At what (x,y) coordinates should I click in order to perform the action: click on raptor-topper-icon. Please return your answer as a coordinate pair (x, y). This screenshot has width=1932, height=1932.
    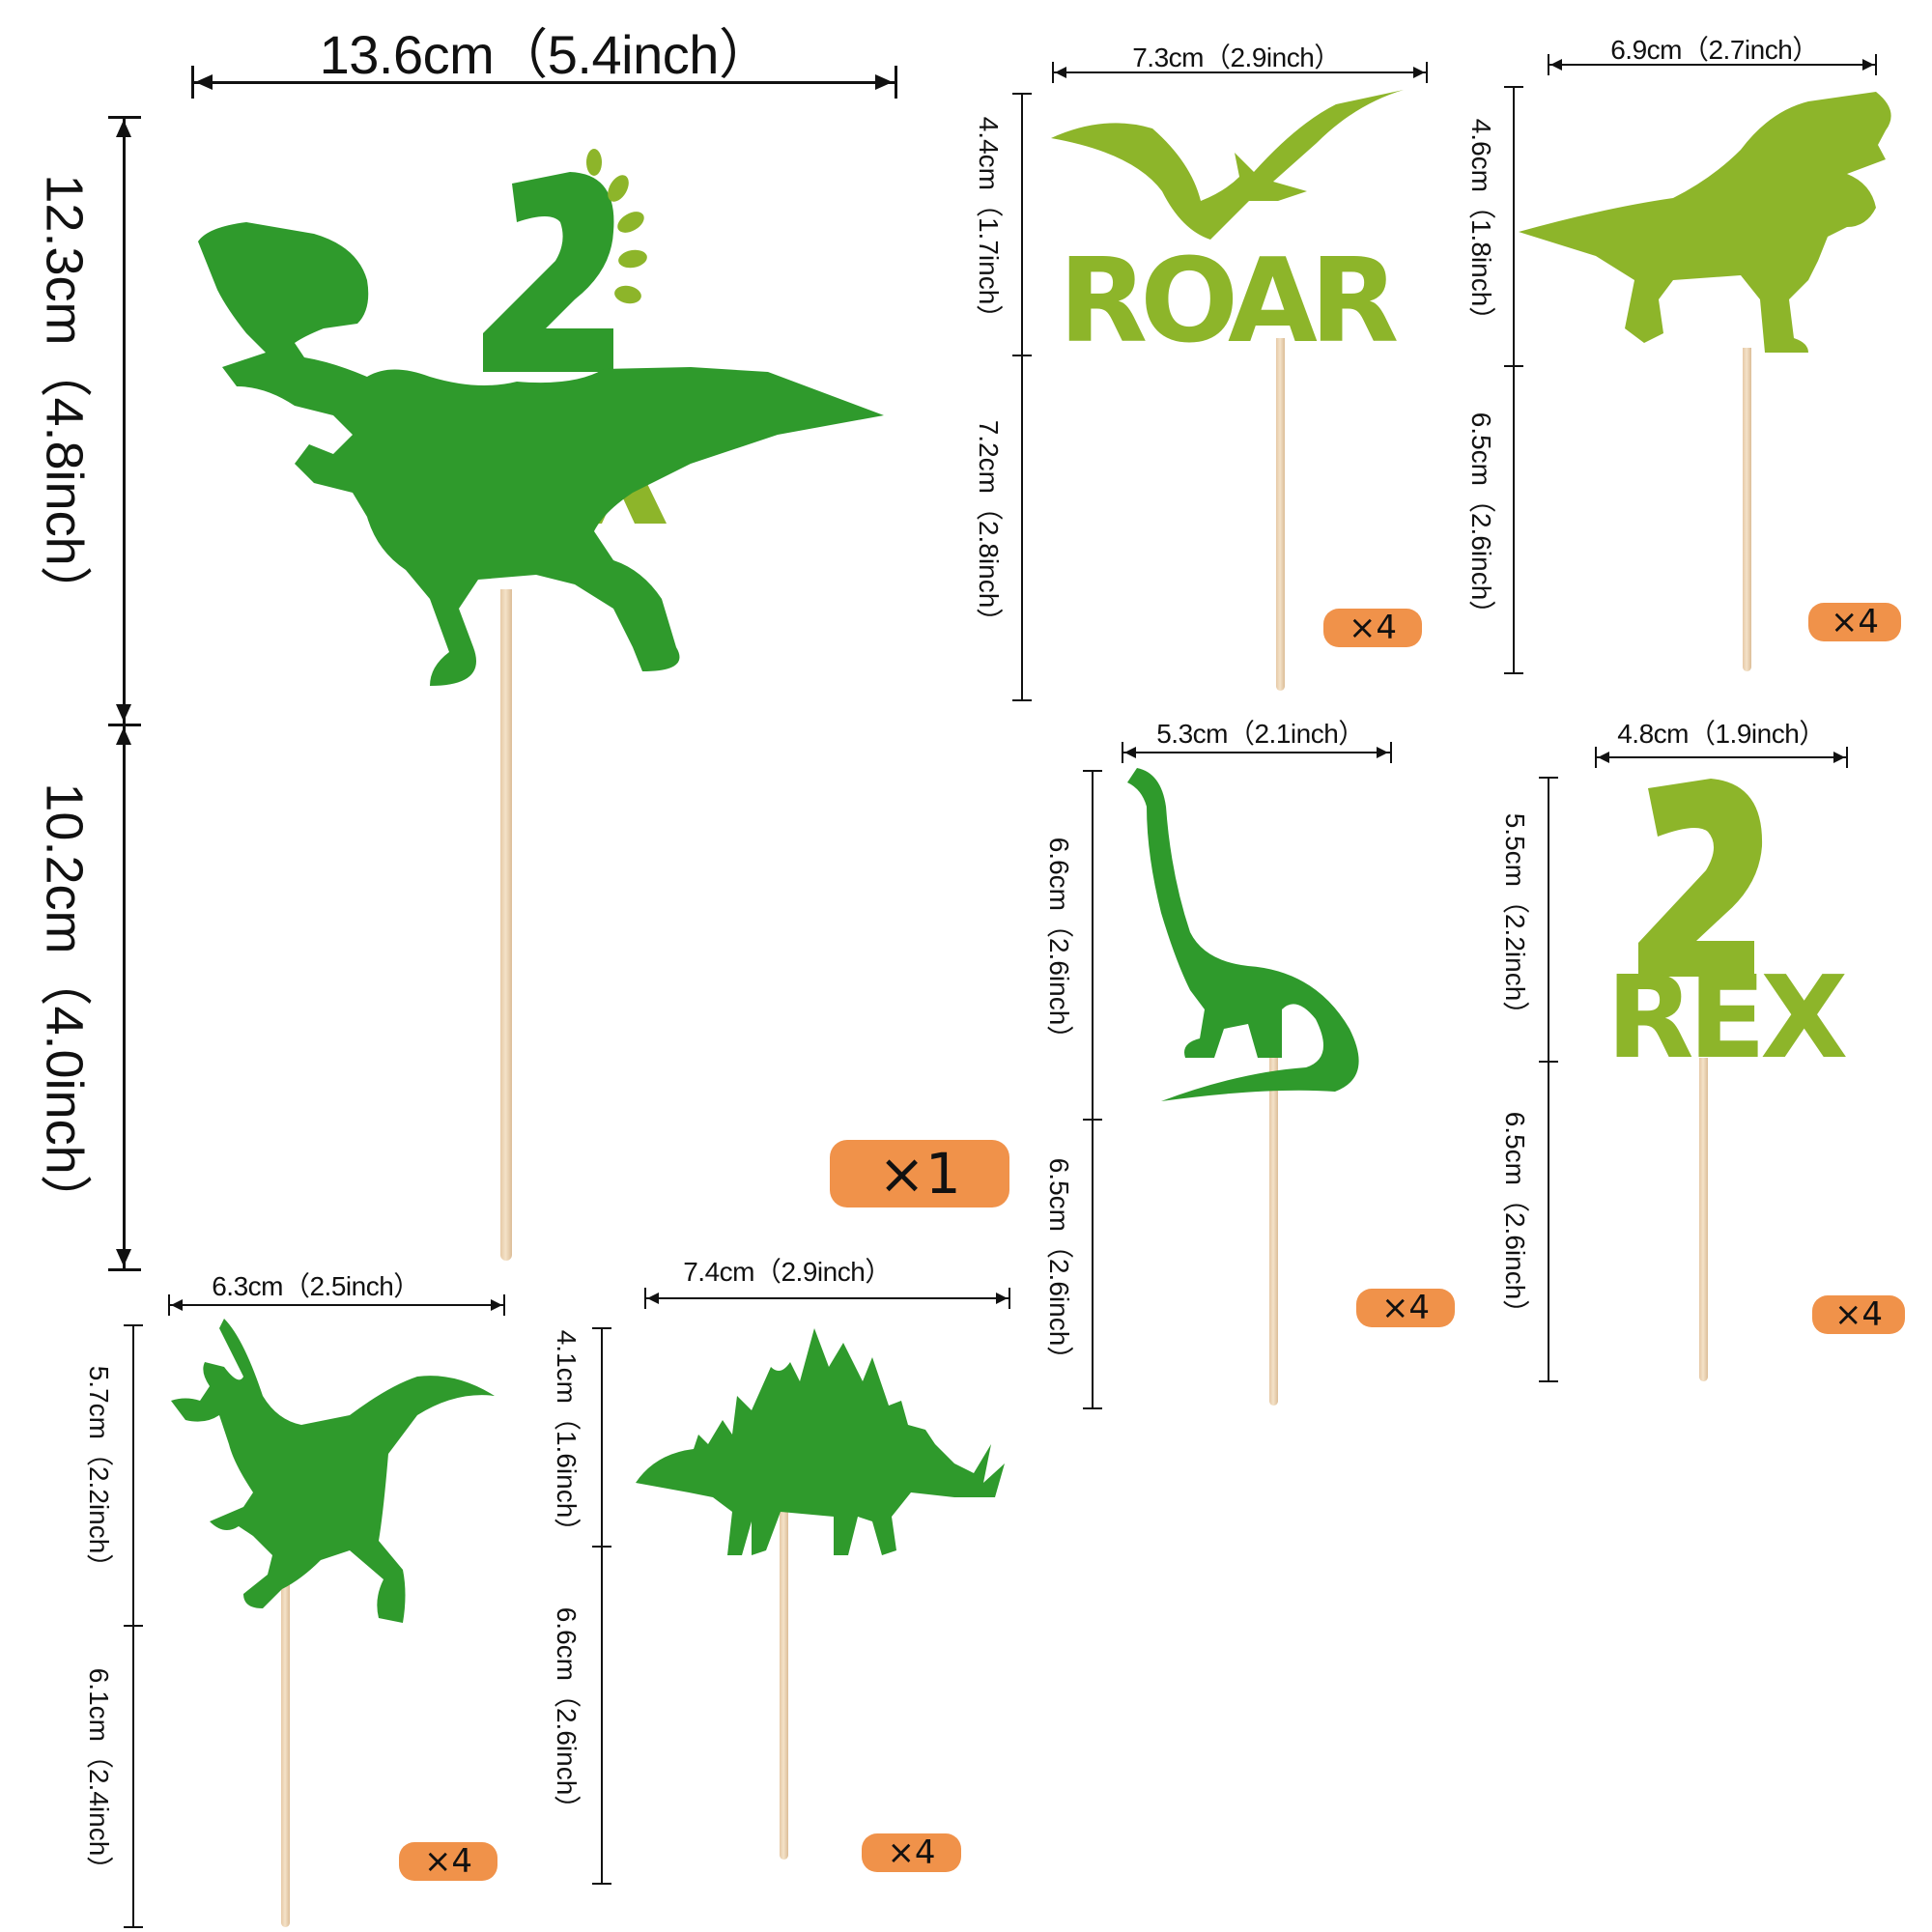
    Looking at the image, I should click on (333, 1471).